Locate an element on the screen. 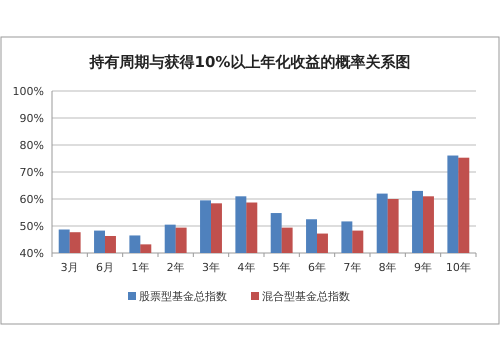  y-tick-label: 100% is located at coordinates (28, 91).